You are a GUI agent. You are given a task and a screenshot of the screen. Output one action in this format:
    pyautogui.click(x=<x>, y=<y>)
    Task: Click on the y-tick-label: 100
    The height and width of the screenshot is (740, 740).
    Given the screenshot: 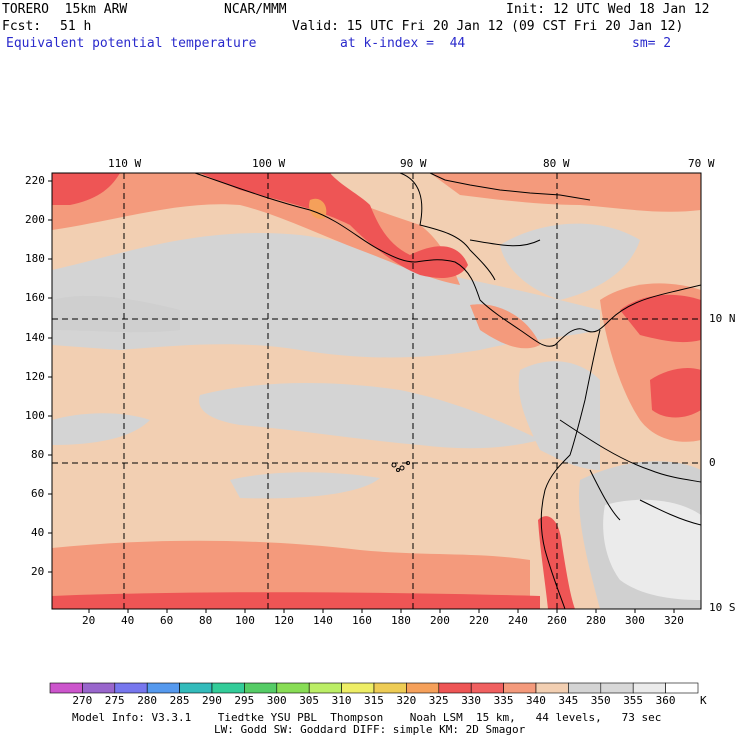 What is the action you would take?
    pyautogui.click(x=35, y=415)
    